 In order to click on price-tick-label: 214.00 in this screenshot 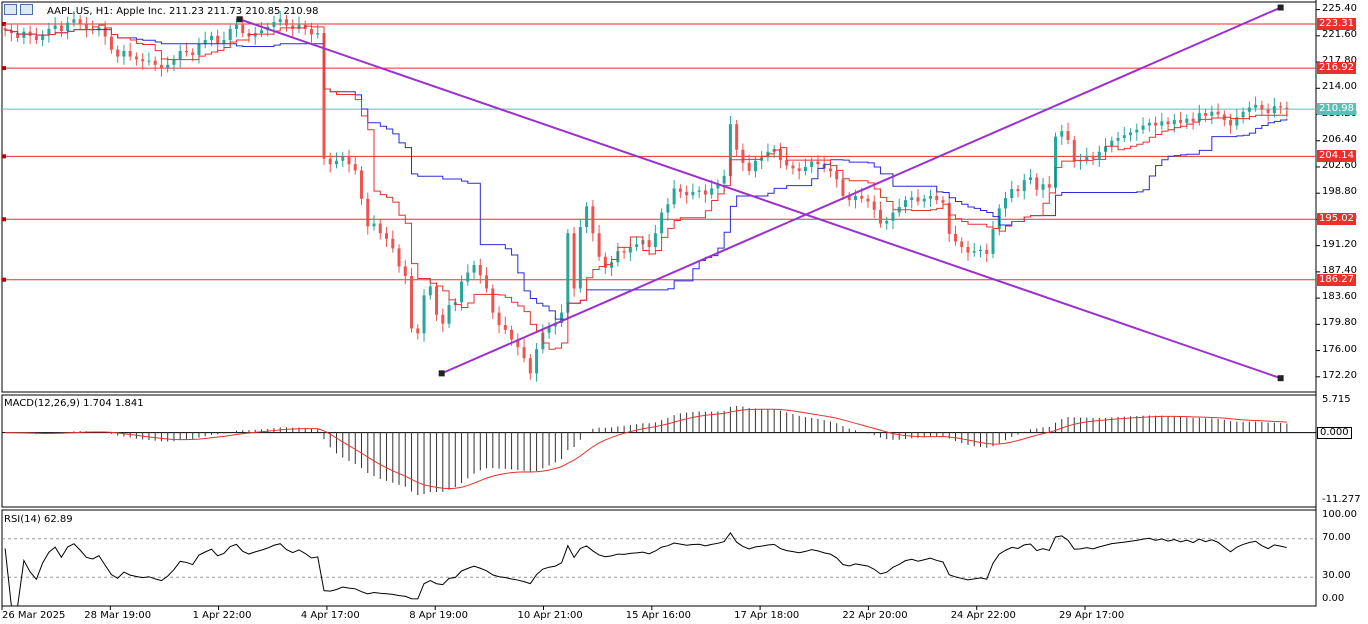, I will do `click(1339, 87)`.